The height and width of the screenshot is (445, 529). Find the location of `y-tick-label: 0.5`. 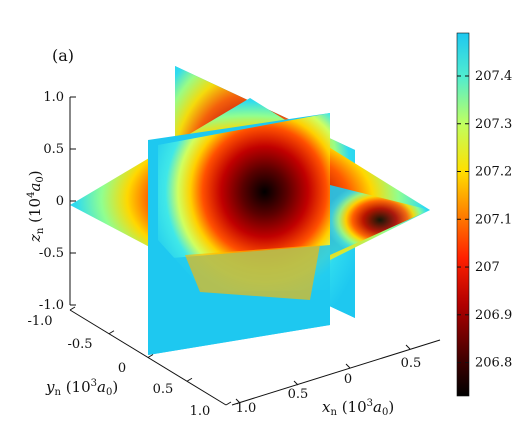

y-tick-label: 0.5 is located at coordinates (163, 389).